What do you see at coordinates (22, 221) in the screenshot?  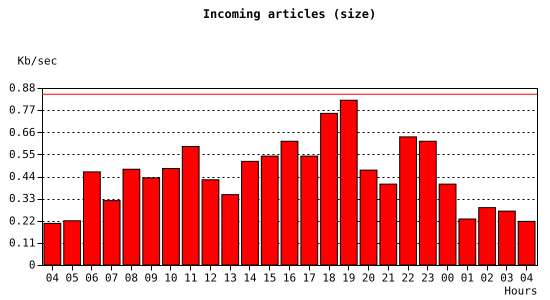 I see `y-tick-label: 0.22` at bounding box center [22, 221].